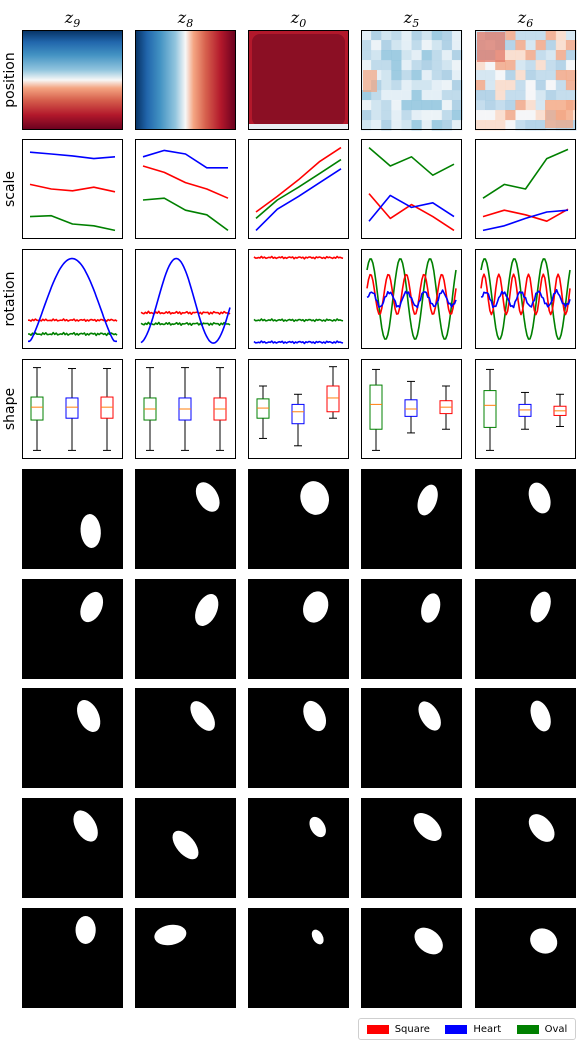 This screenshot has width=588, height=1045. Describe the element at coordinates (412, 1029) in the screenshot. I see `legend-label-square: Square` at that location.